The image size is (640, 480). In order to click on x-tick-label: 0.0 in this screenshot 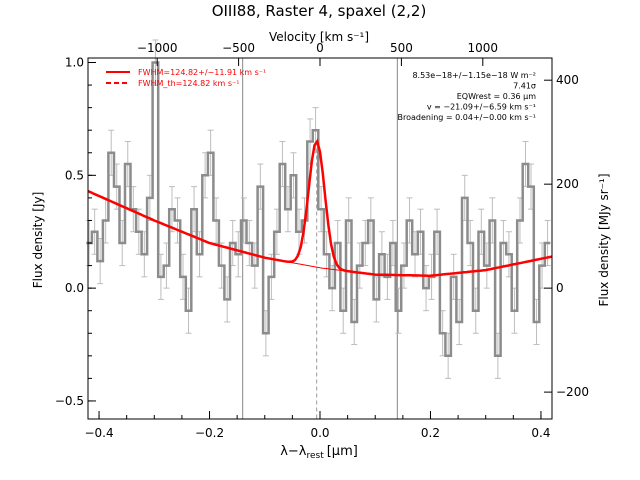, I will do `click(319, 433)`.